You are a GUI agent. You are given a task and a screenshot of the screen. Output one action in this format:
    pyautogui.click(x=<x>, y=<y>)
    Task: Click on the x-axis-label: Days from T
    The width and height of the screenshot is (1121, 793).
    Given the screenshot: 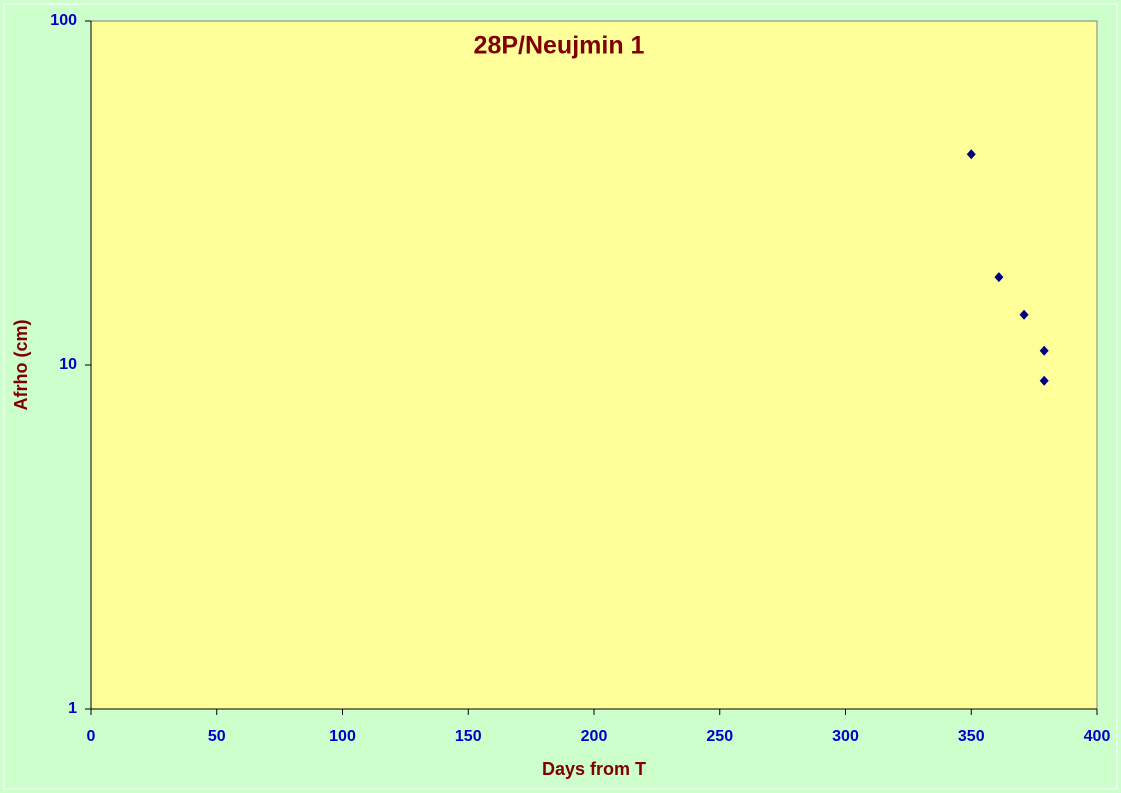 What is the action you would take?
    pyautogui.click(x=594, y=769)
    